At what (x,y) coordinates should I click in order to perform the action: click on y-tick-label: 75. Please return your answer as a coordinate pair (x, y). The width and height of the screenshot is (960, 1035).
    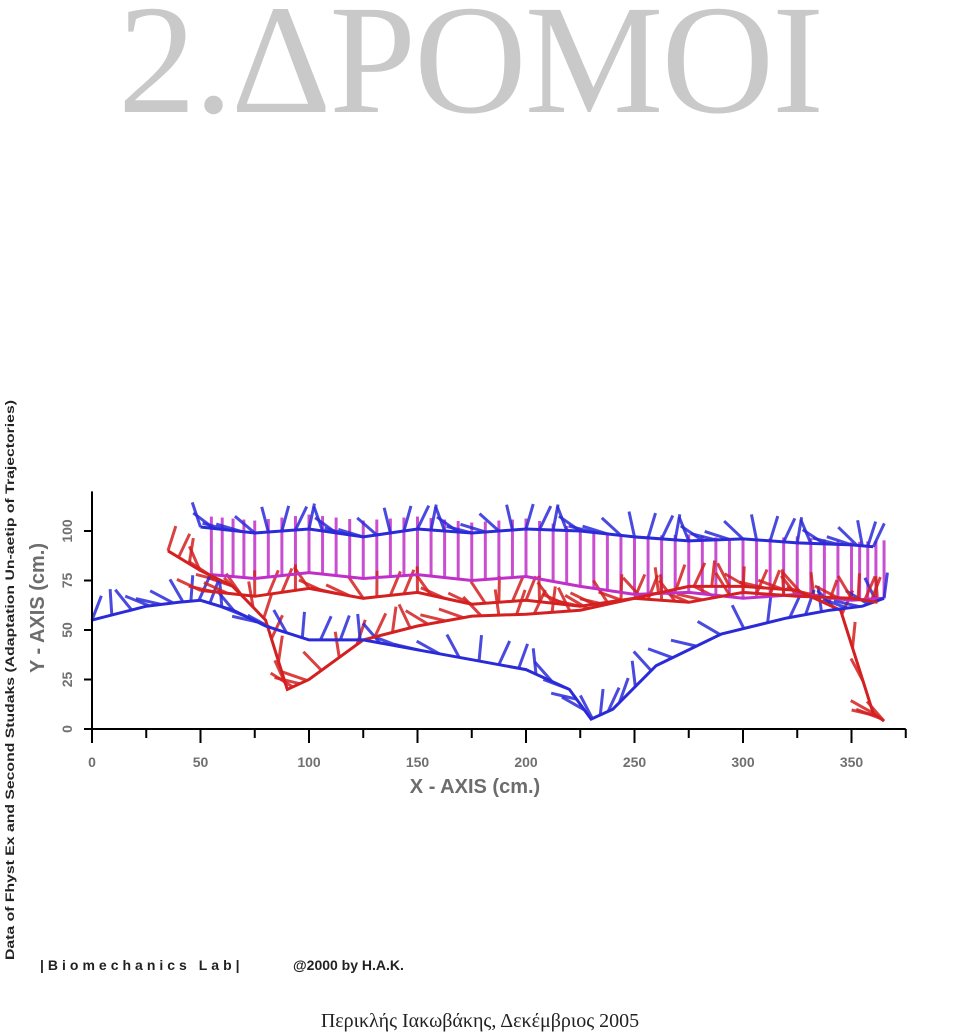
    Looking at the image, I should click on (67, 581).